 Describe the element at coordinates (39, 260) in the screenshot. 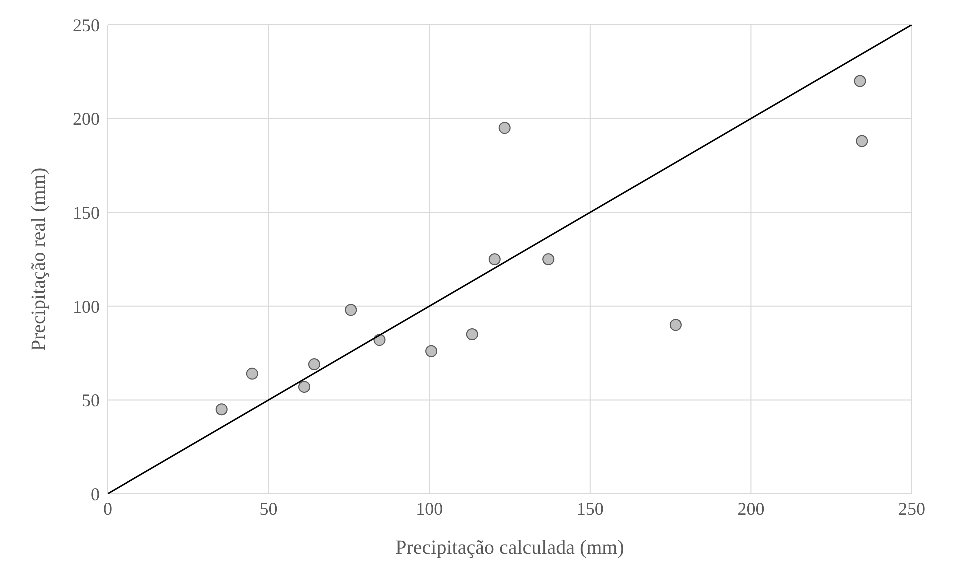

I see `y-axis-title: Precipitação real (mm)` at that location.